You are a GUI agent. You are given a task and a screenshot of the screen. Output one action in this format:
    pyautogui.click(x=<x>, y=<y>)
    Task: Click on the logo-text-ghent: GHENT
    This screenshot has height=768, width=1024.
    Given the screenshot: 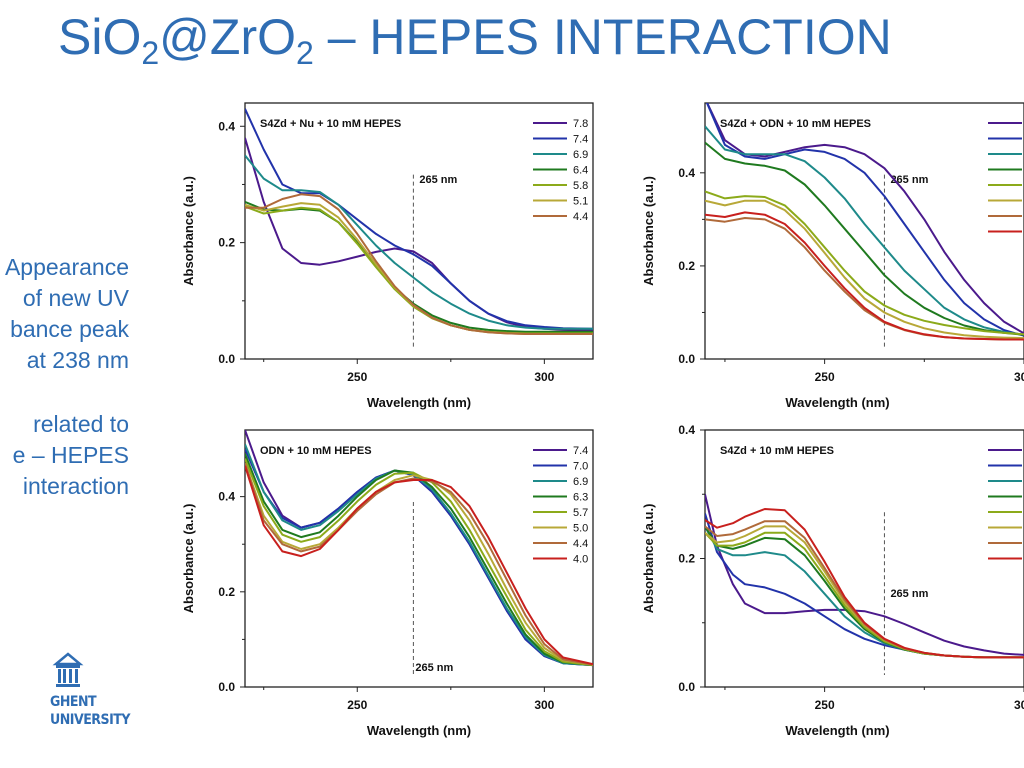 What is the action you would take?
    pyautogui.click(x=73, y=702)
    